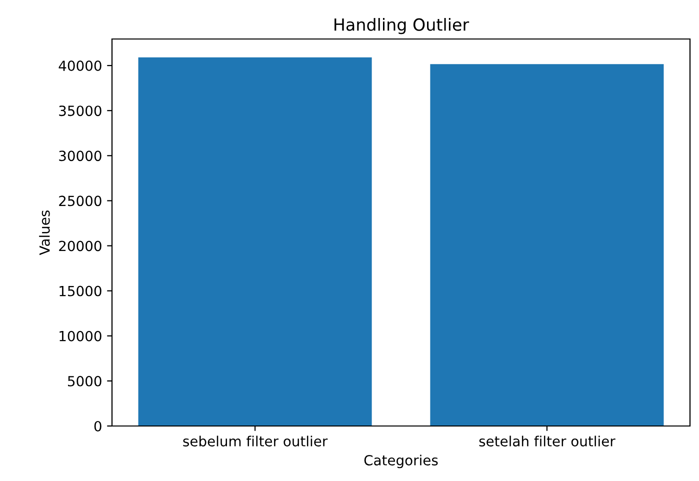  What do you see at coordinates (80, 246) in the screenshot?
I see `y-tick-label: 20000` at bounding box center [80, 246].